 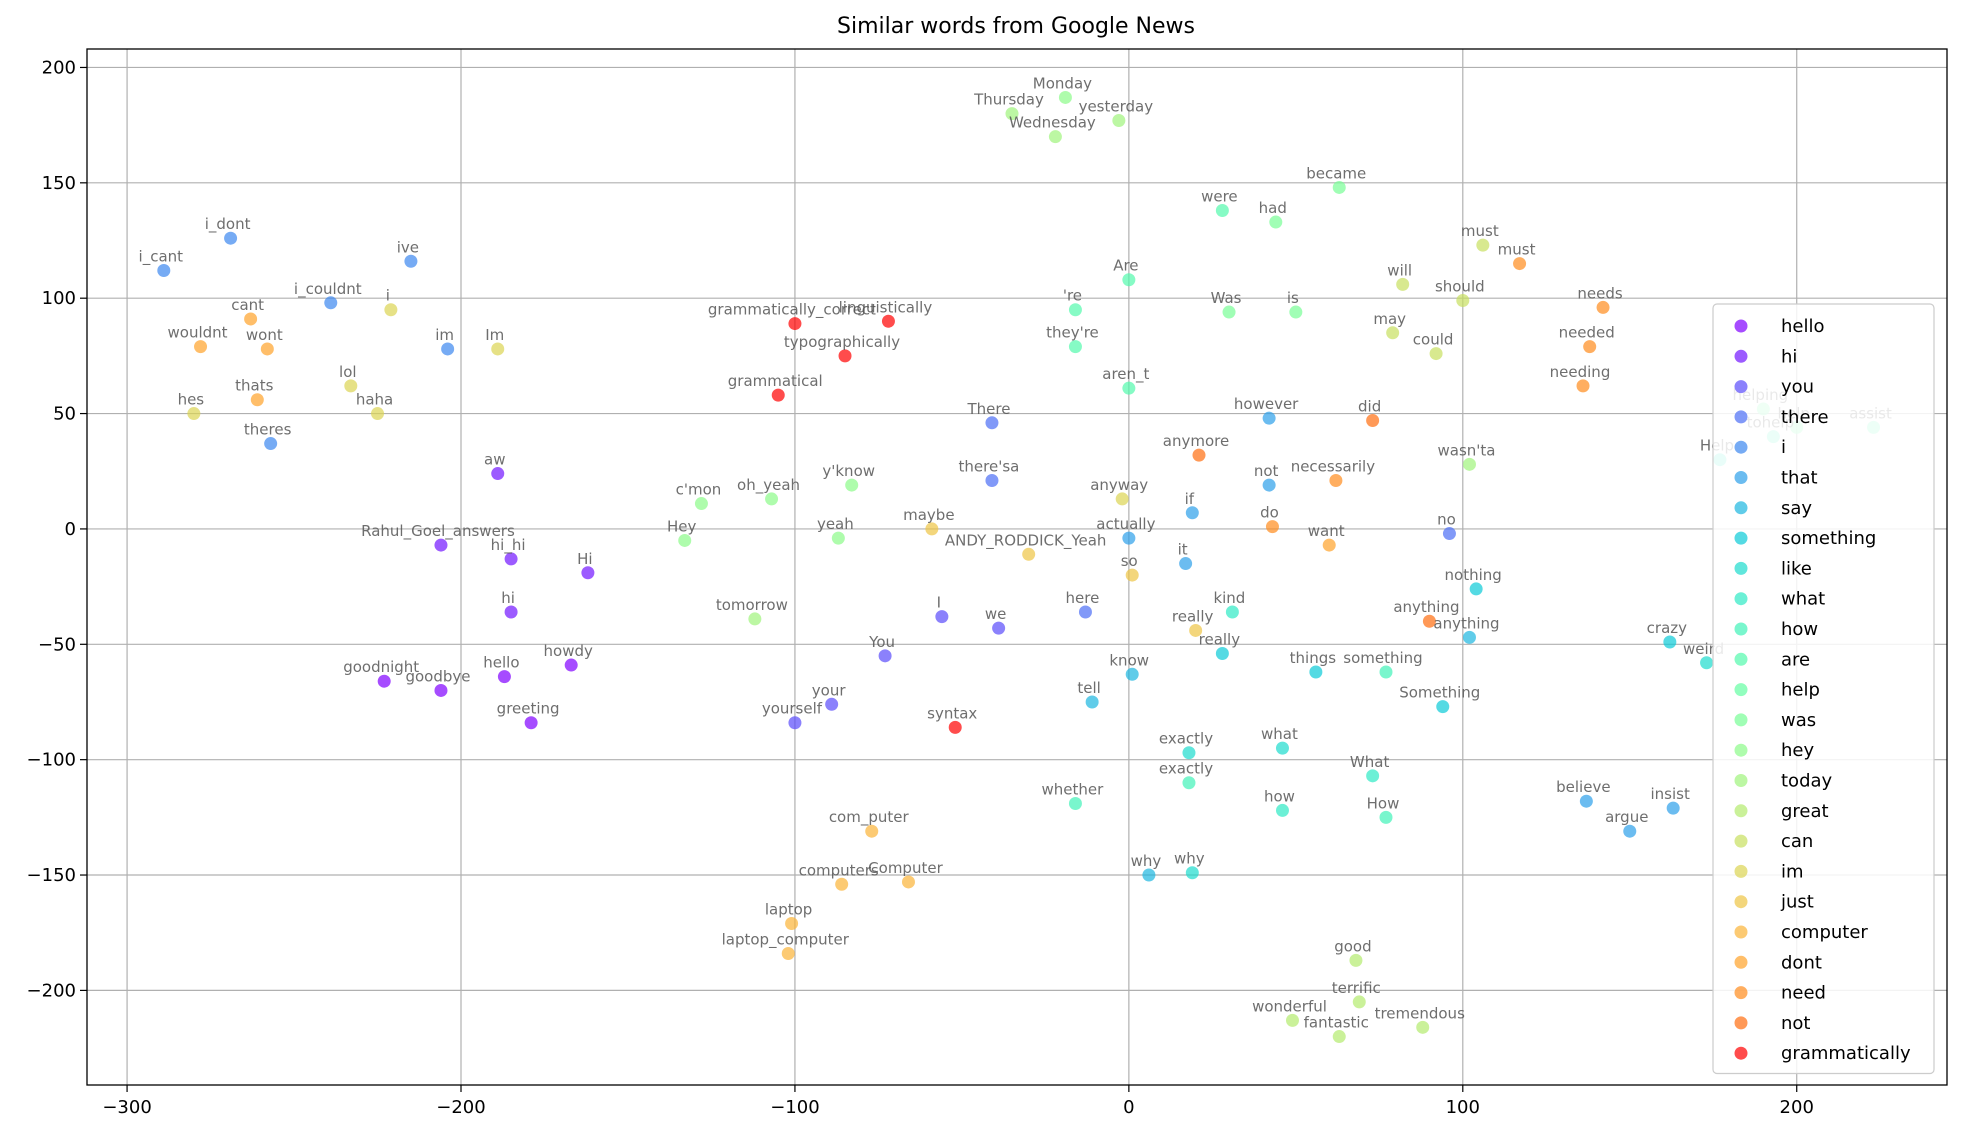 I want to click on point-label: linguistically, so click(x=886, y=307).